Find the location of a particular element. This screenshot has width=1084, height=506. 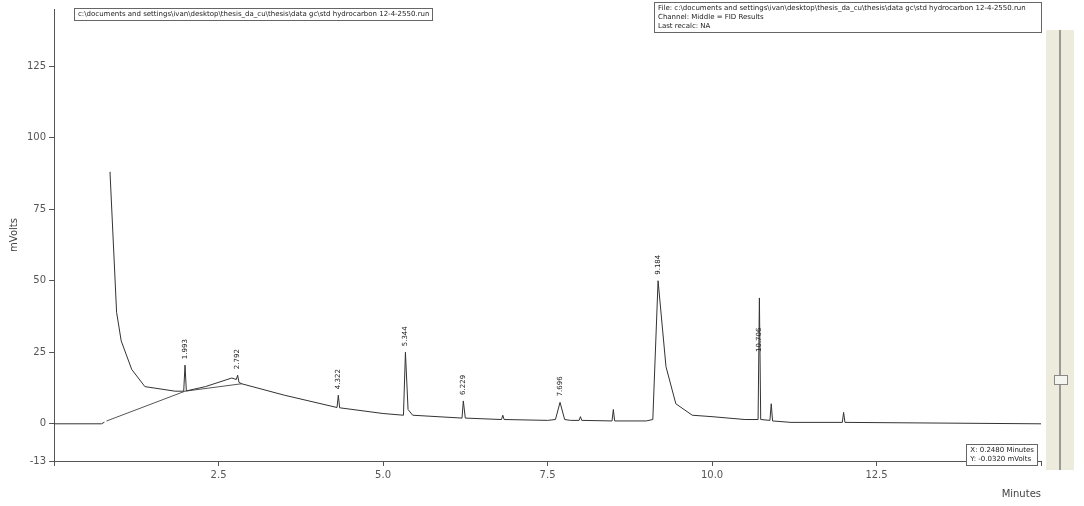

y-axis-title: mVolts is located at coordinates (13, 235).